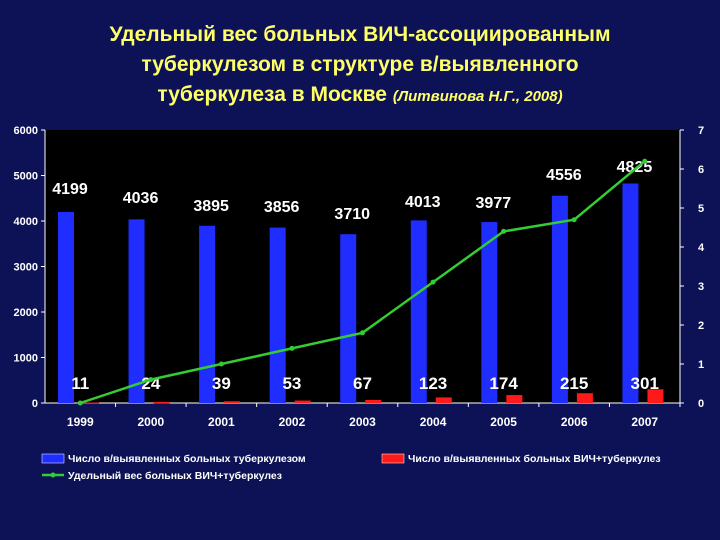 The height and width of the screenshot is (540, 720). Describe the element at coordinates (211, 206) in the screenshot. I see `tb-data-label: 3895` at that location.